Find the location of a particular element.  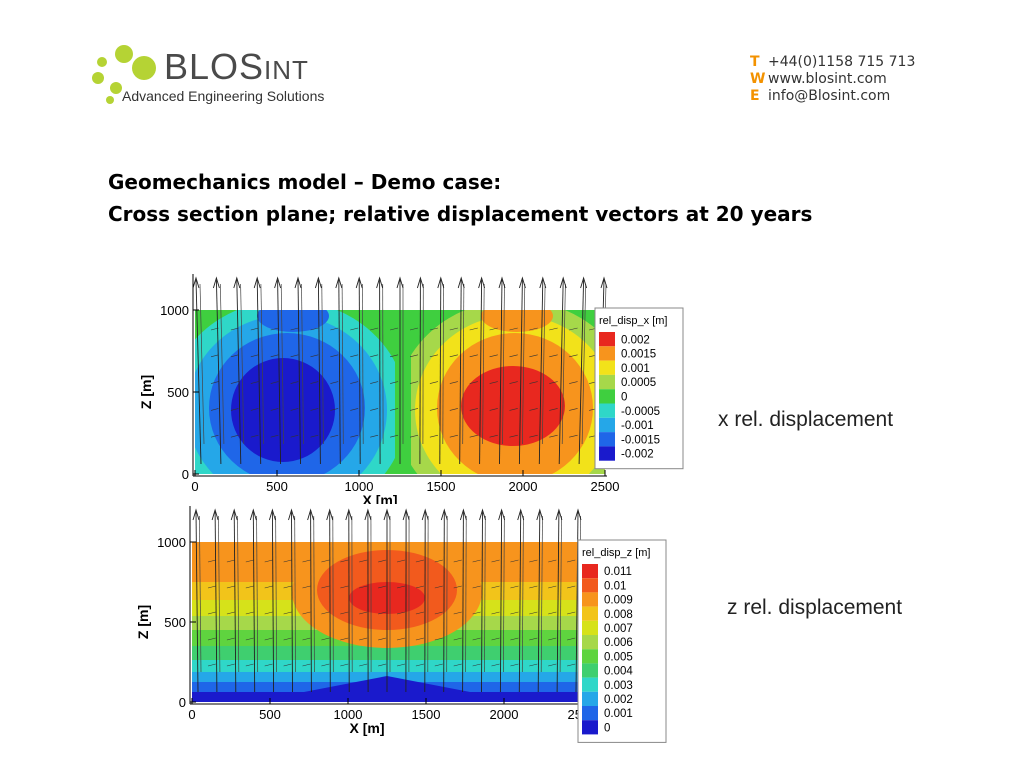

contact-web-label: W is located at coordinates (758, 79).